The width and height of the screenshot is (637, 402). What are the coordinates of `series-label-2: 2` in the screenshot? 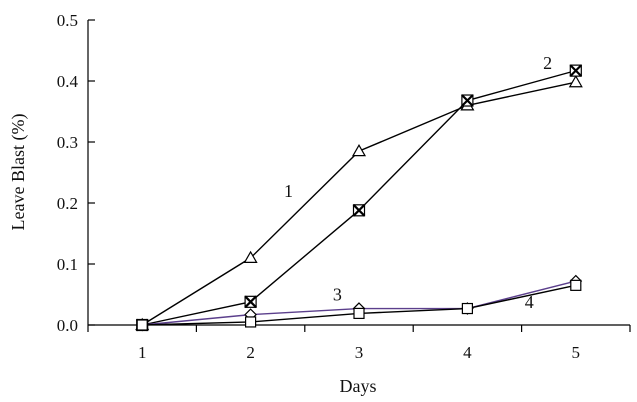 It's located at (547, 63).